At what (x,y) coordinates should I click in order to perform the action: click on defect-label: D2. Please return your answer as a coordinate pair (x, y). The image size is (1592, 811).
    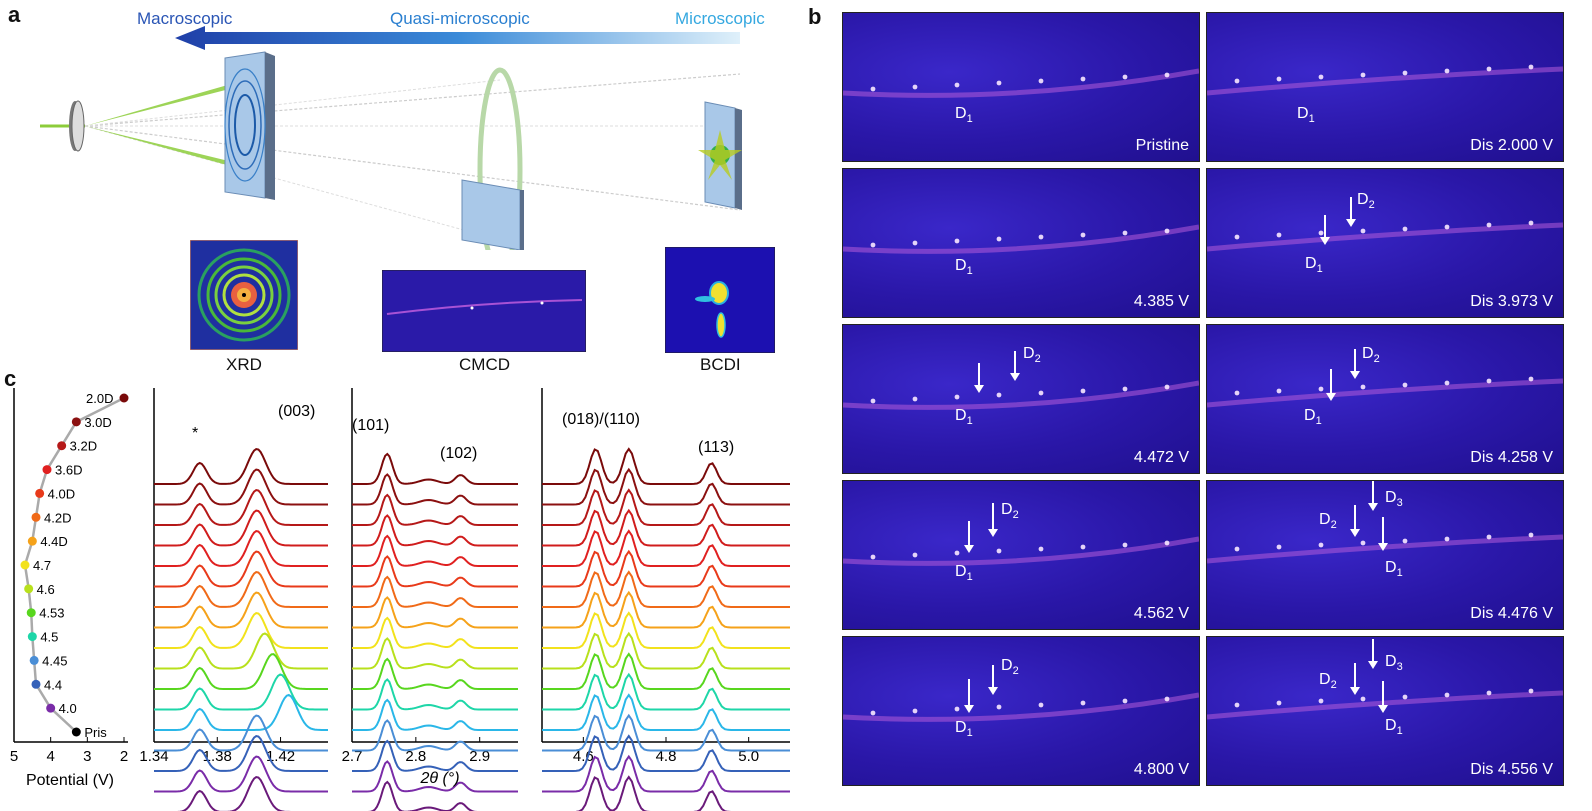
    Looking at the image, I should click on (1328, 681).